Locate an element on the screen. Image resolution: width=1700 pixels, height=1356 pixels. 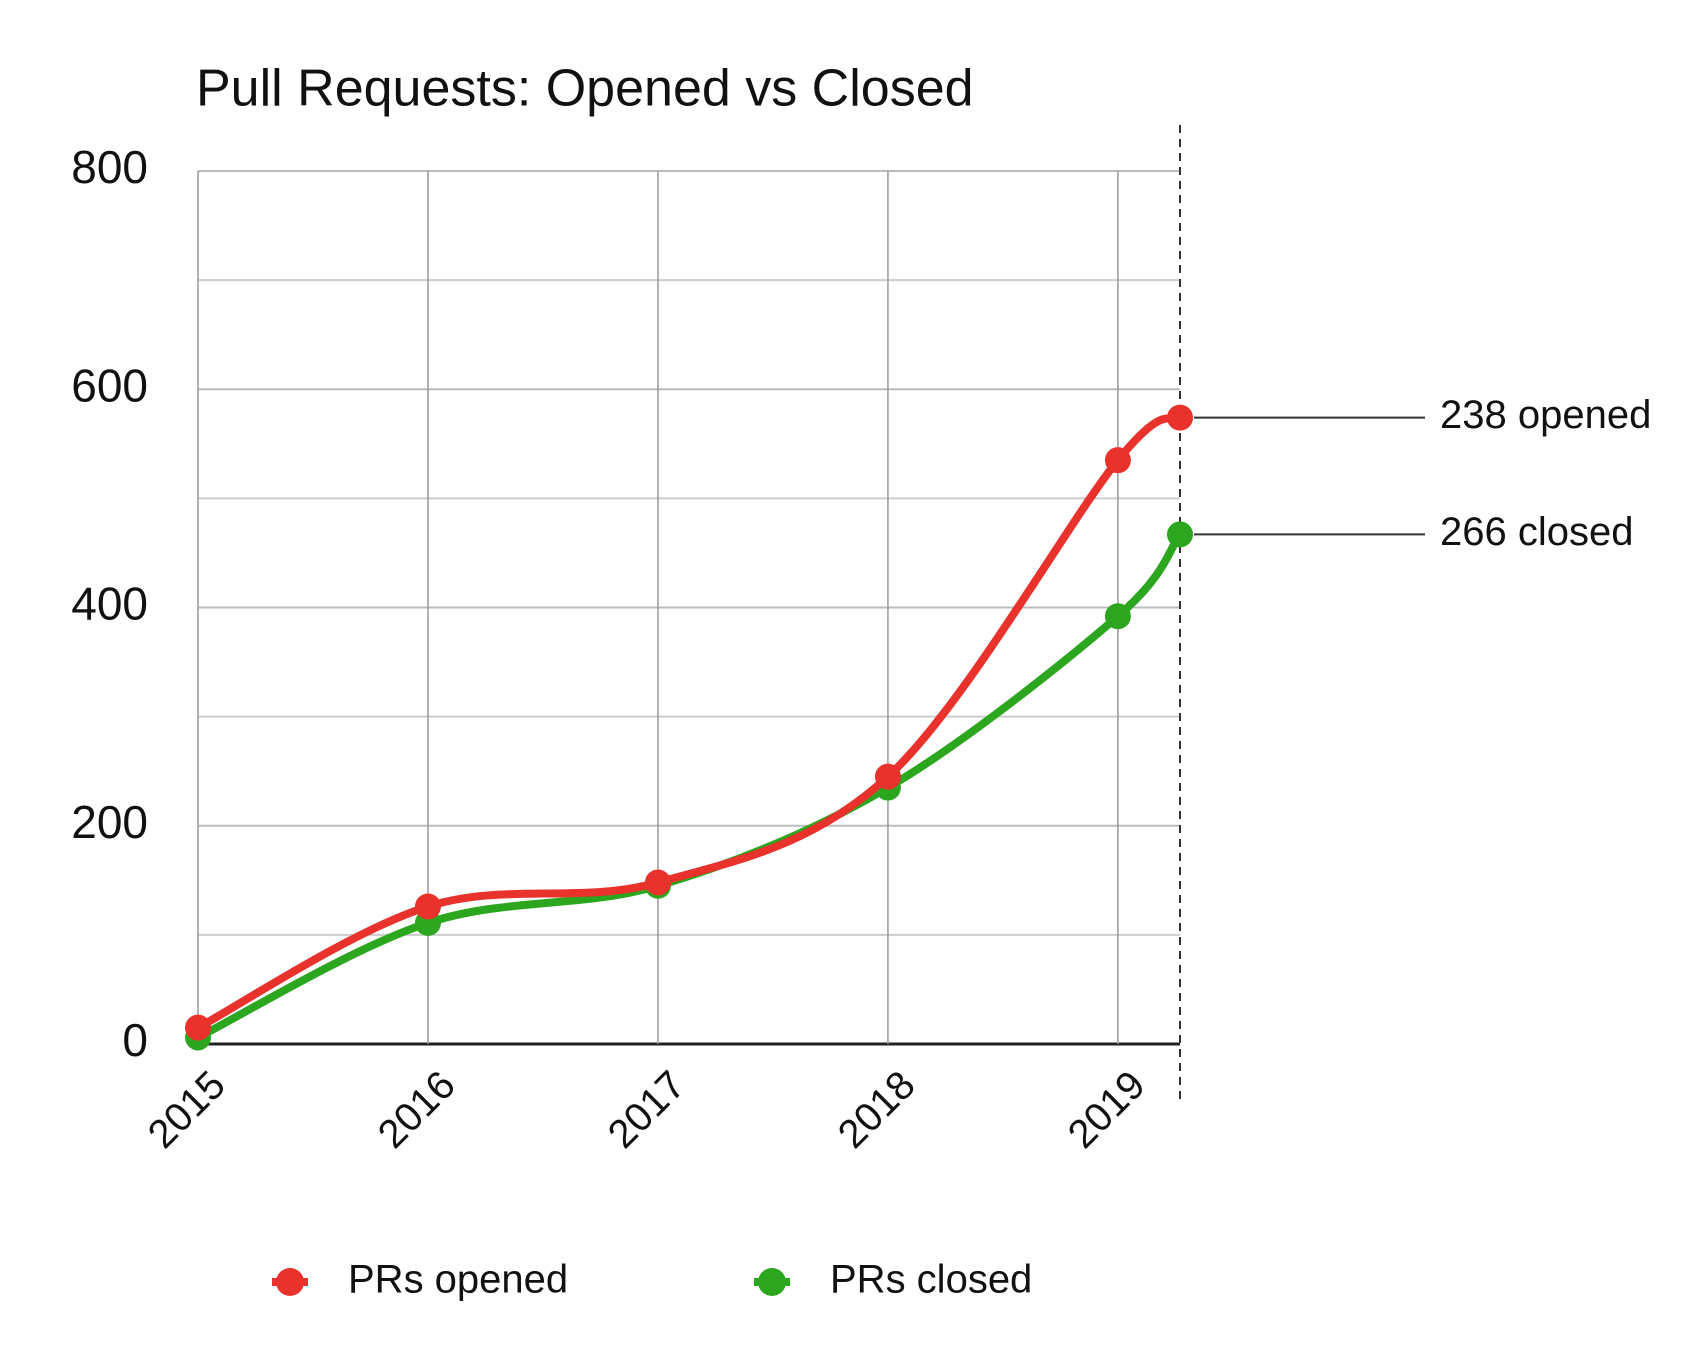
y-tick-label: 400 is located at coordinates (109, 604).